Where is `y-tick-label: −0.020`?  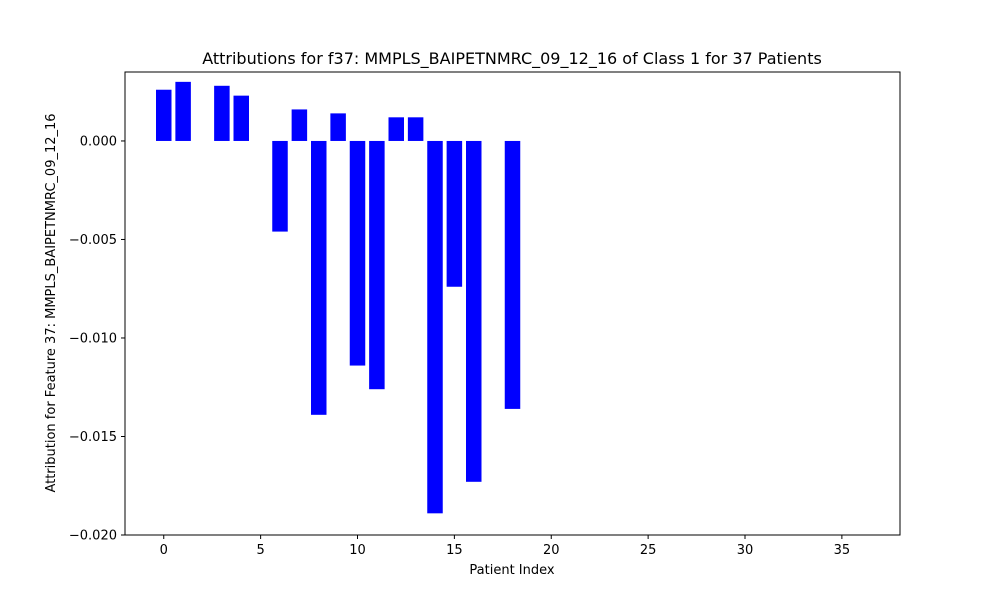
y-tick-label: −0.020 is located at coordinates (93, 536).